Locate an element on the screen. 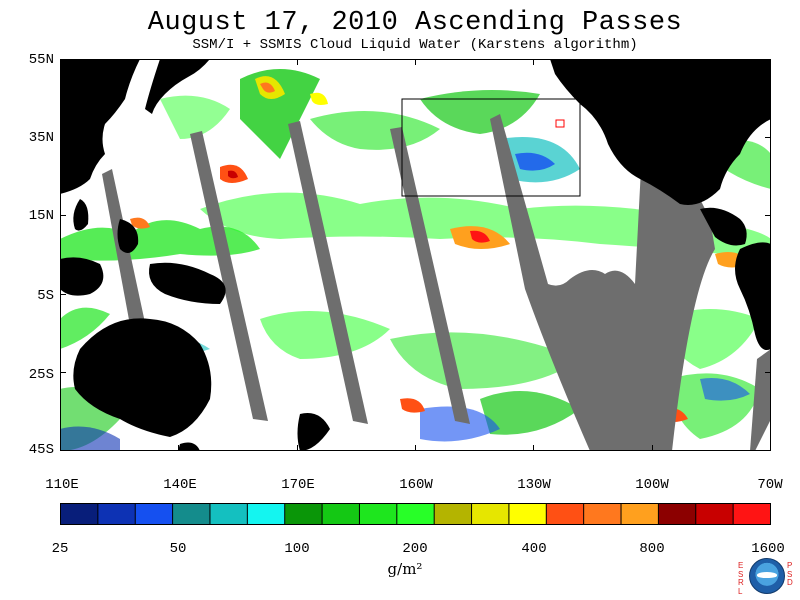  lon-label-70w: 70W is located at coordinates (770, 485).